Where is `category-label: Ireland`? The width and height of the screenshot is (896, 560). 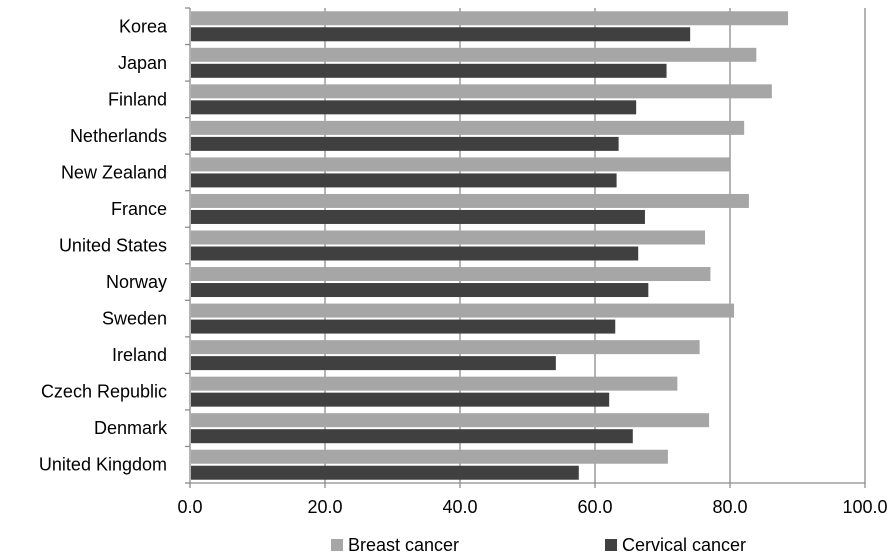
category-label: Ireland is located at coordinates (139, 355).